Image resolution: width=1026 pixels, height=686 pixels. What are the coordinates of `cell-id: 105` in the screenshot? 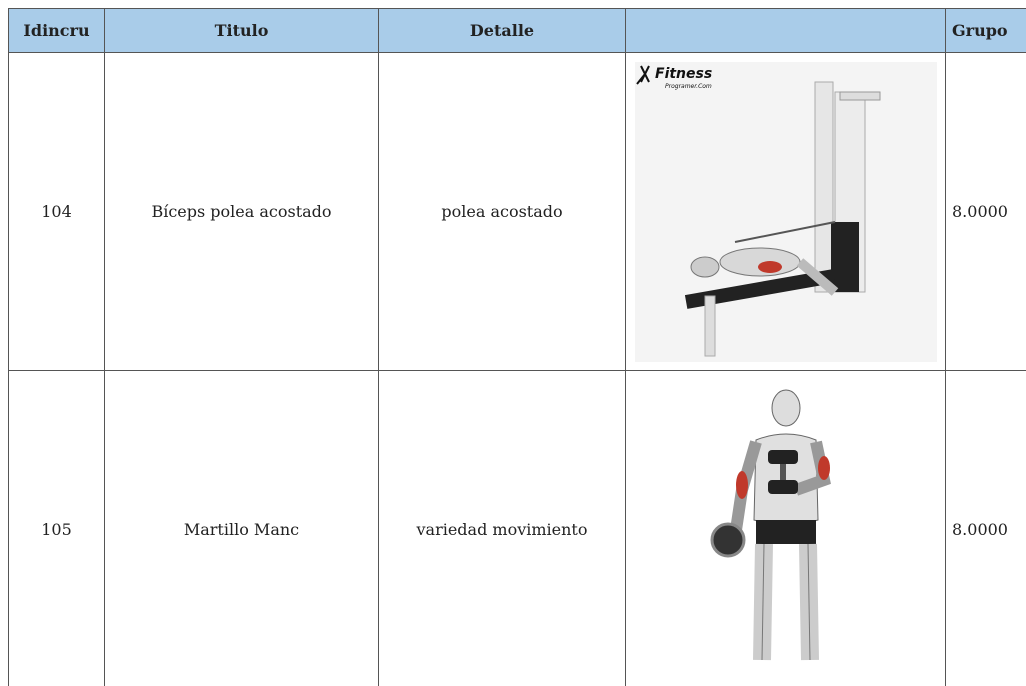 It's located at (56, 528).